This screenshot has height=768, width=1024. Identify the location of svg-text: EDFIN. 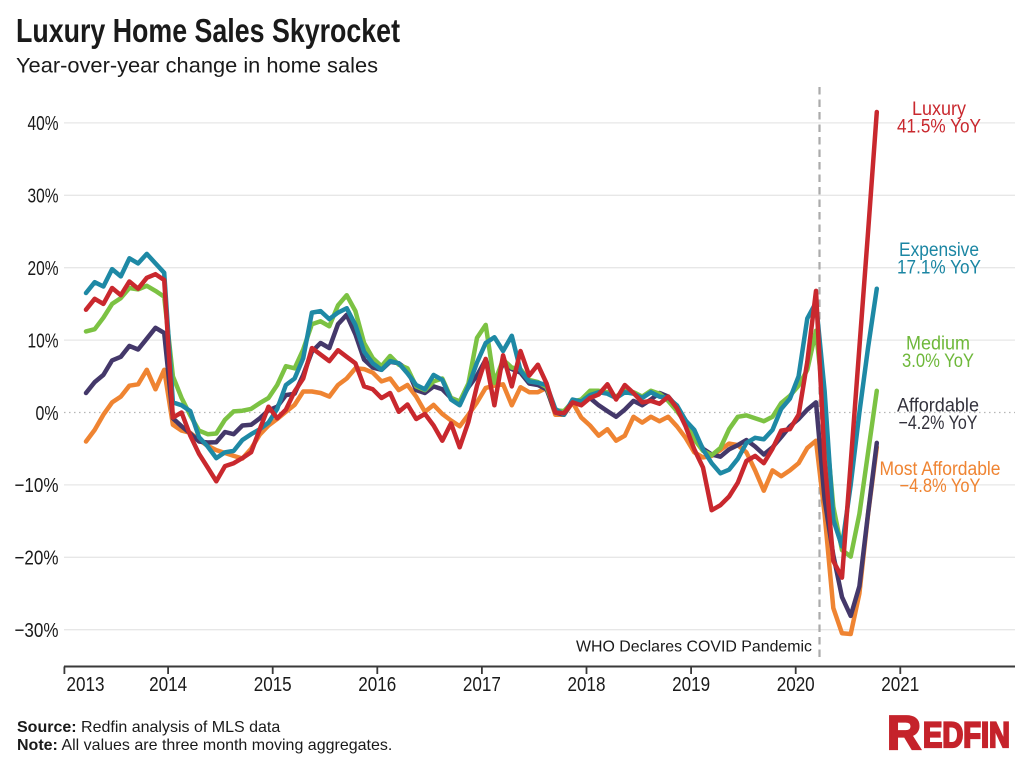
(966, 735).